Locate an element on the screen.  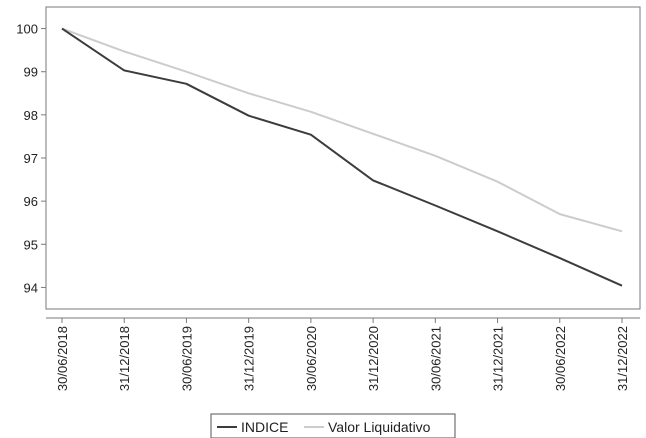
legend-label-indice: INDICE is located at coordinates (264, 427).